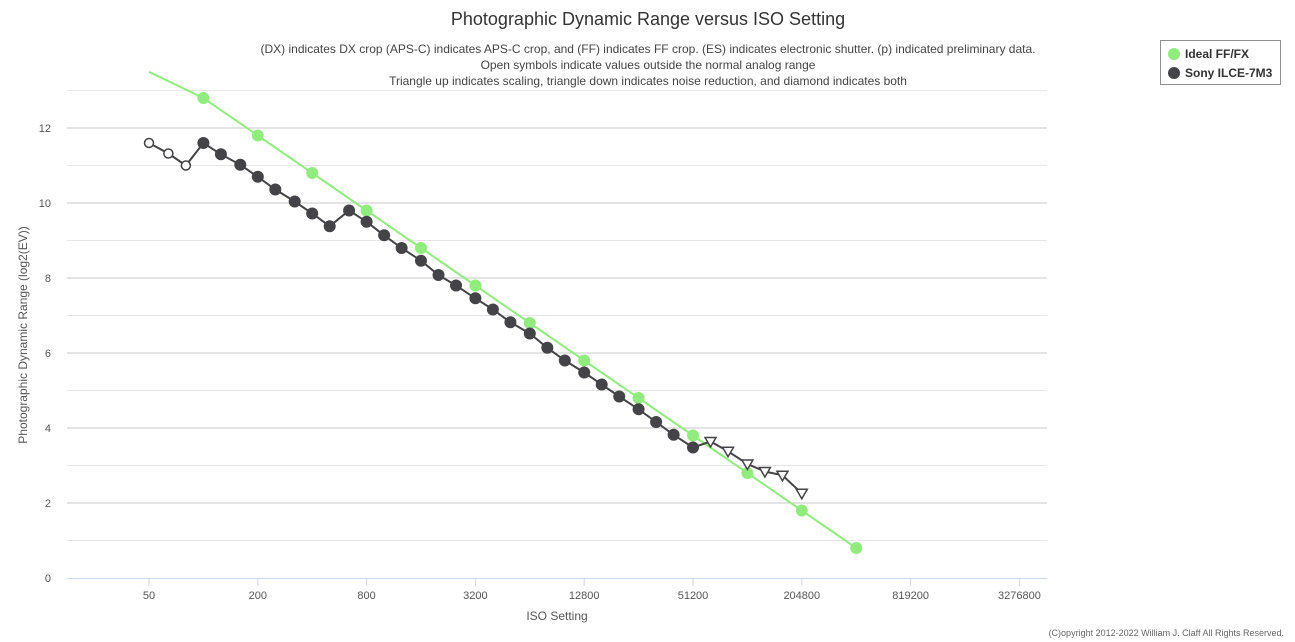 Image resolution: width=1295 pixels, height=642 pixels. Describe the element at coordinates (48, 354) in the screenshot. I see `y-tick-label: 6` at that location.